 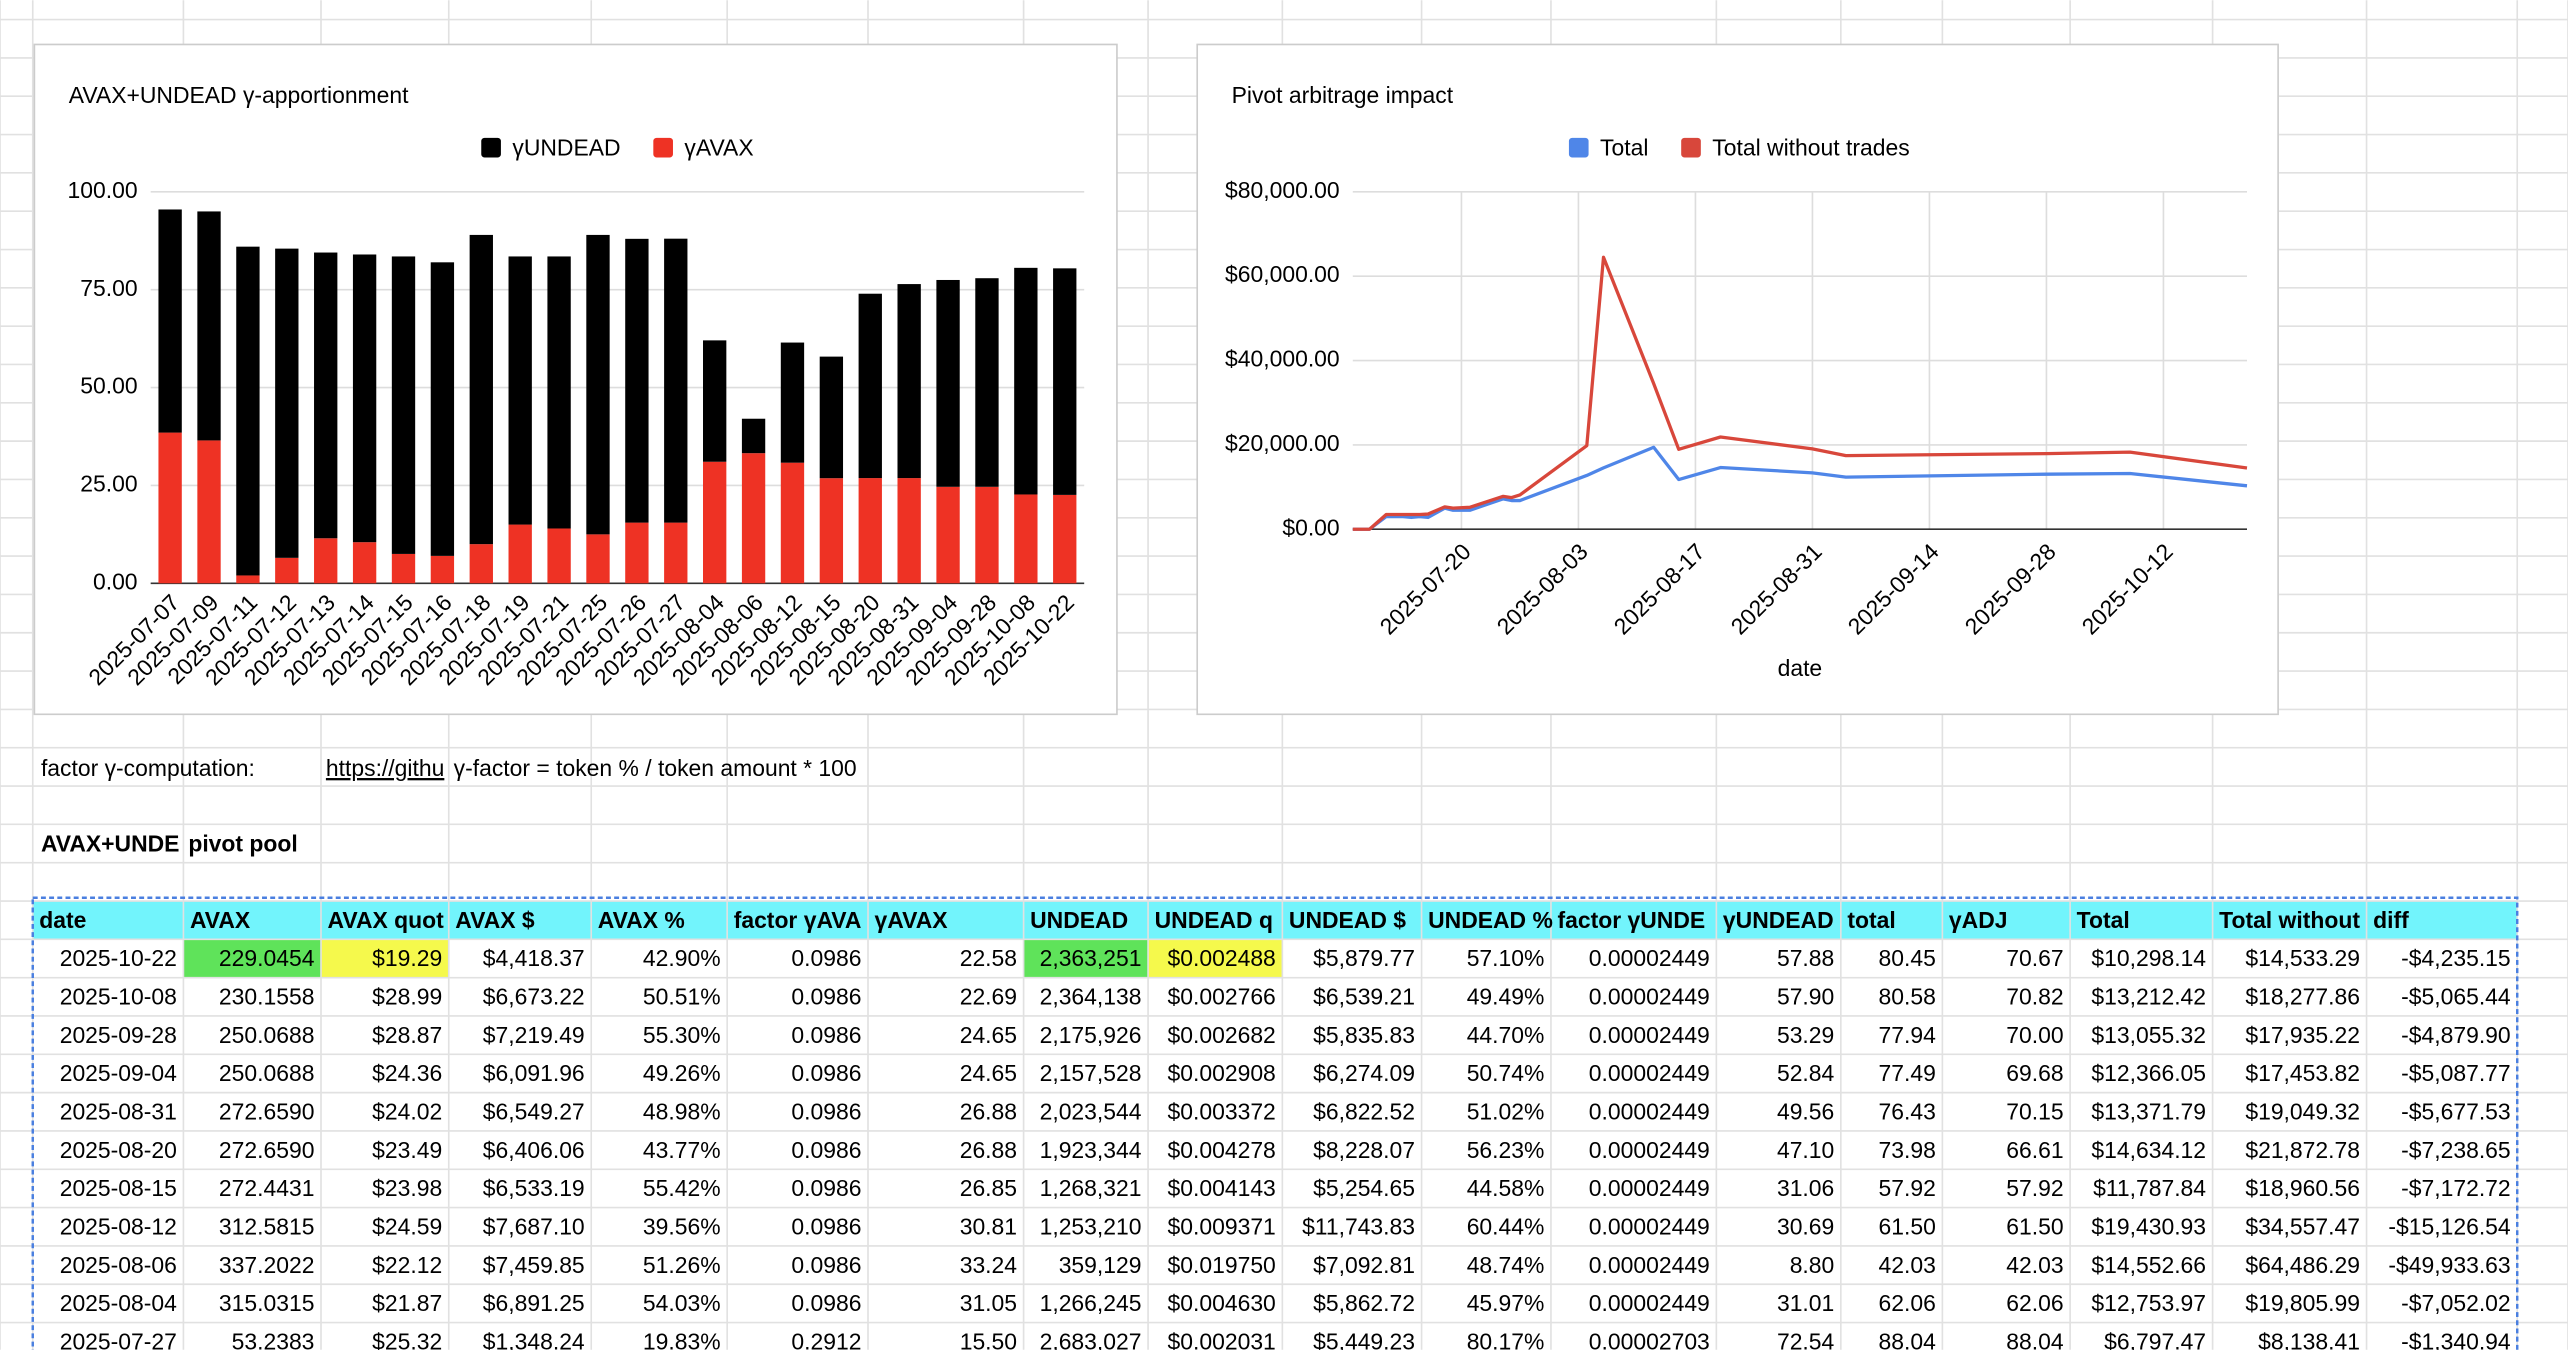 I want to click on table-cell: $18,960.56, so click(x=2302, y=1188).